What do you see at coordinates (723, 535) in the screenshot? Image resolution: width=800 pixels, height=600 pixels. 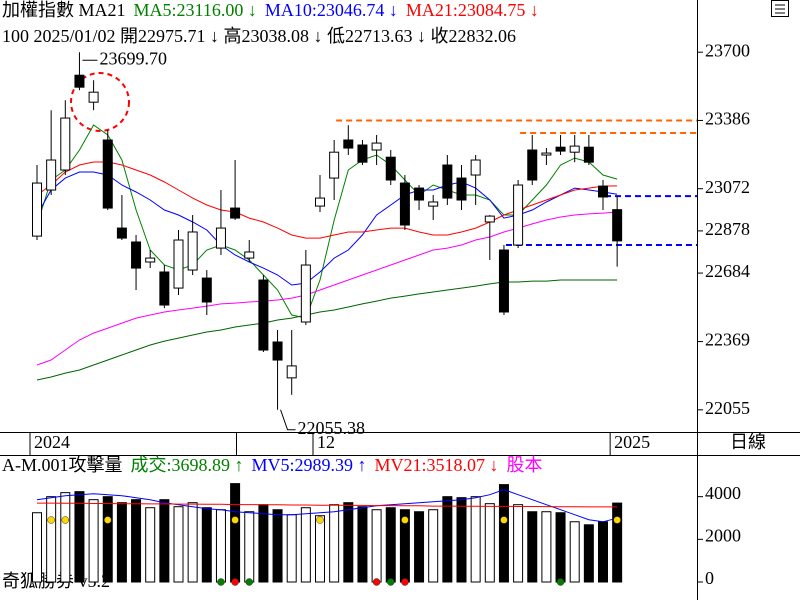 I see `y-tick-label: 2000` at bounding box center [723, 535].